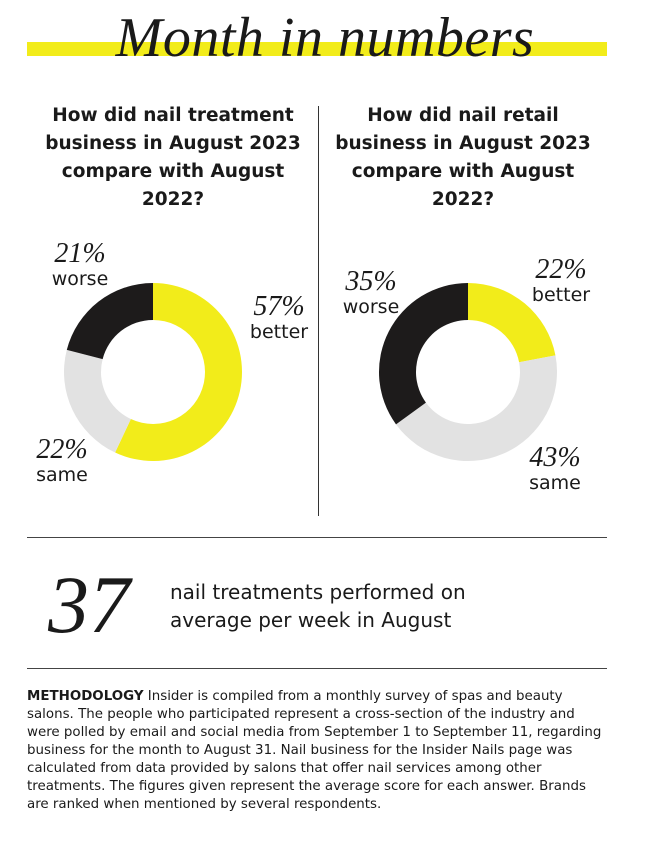  What do you see at coordinates (311, 620) in the screenshot?
I see `stat-line-2: average per week in August` at bounding box center [311, 620].